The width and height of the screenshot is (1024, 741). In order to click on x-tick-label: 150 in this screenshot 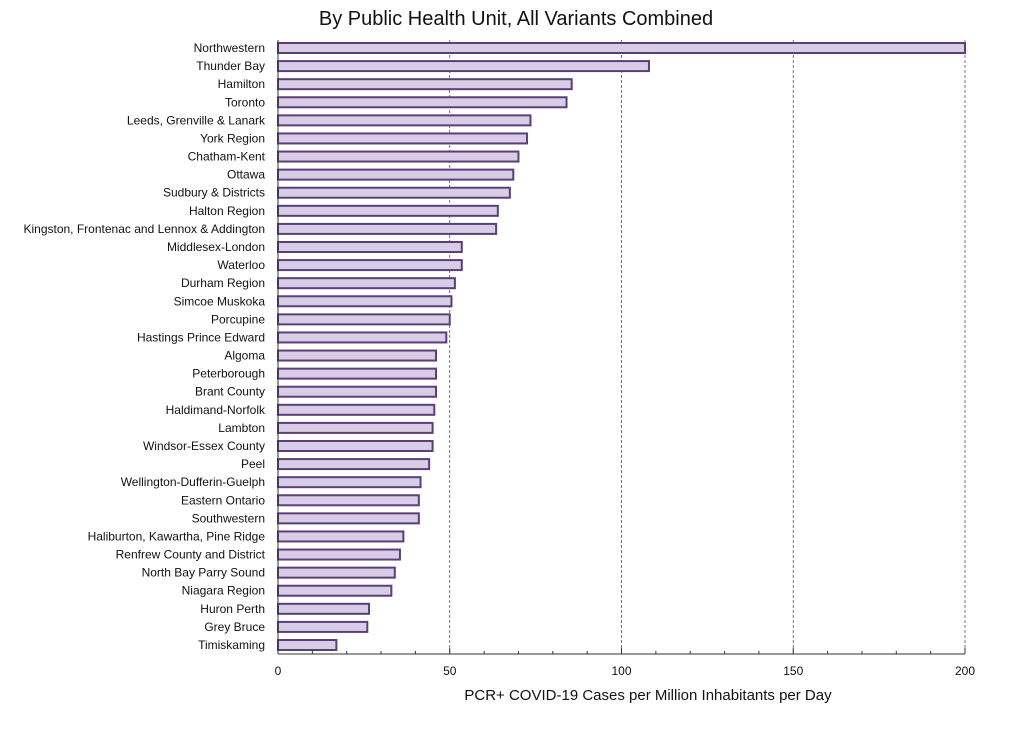, I will do `click(793, 671)`.